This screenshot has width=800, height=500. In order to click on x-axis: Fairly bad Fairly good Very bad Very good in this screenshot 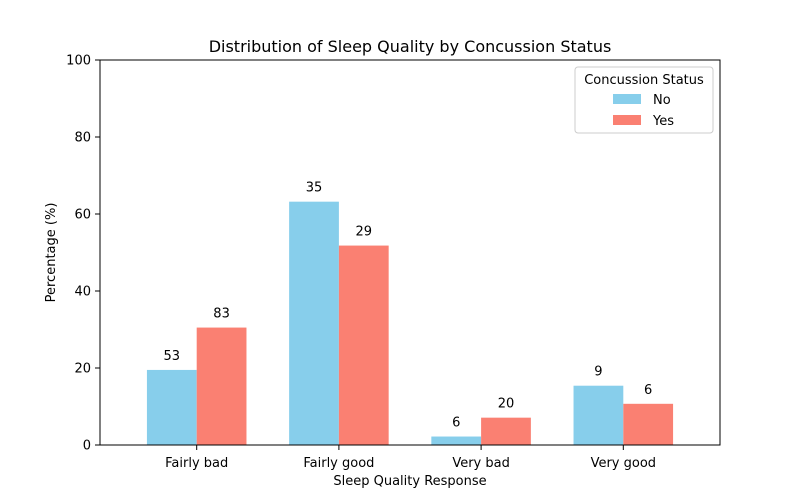, I will do `click(410, 458)`.